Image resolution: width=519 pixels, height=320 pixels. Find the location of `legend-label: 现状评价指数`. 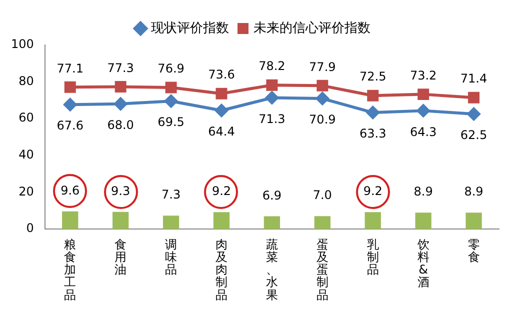

legend-label: 现状评价指数 is located at coordinates (190, 28).